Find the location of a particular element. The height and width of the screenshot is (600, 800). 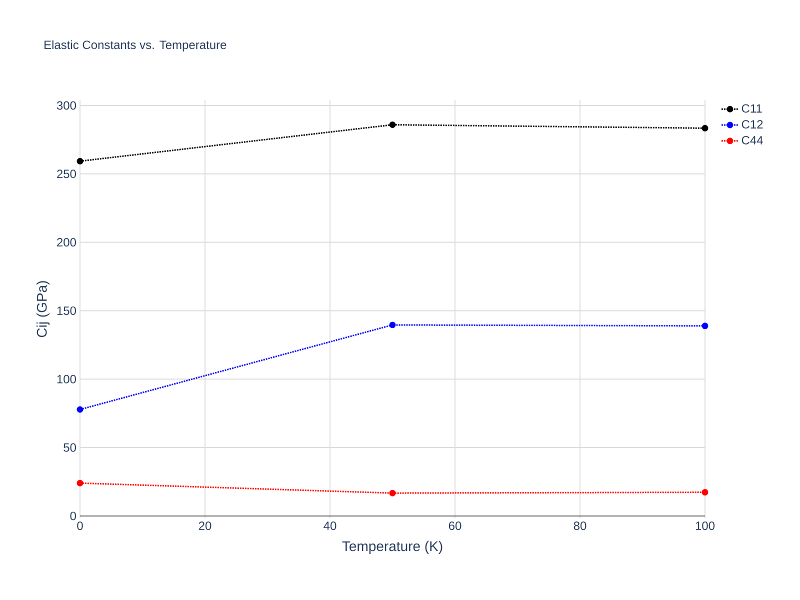

y-tick-label: 200 is located at coordinates (66, 242).